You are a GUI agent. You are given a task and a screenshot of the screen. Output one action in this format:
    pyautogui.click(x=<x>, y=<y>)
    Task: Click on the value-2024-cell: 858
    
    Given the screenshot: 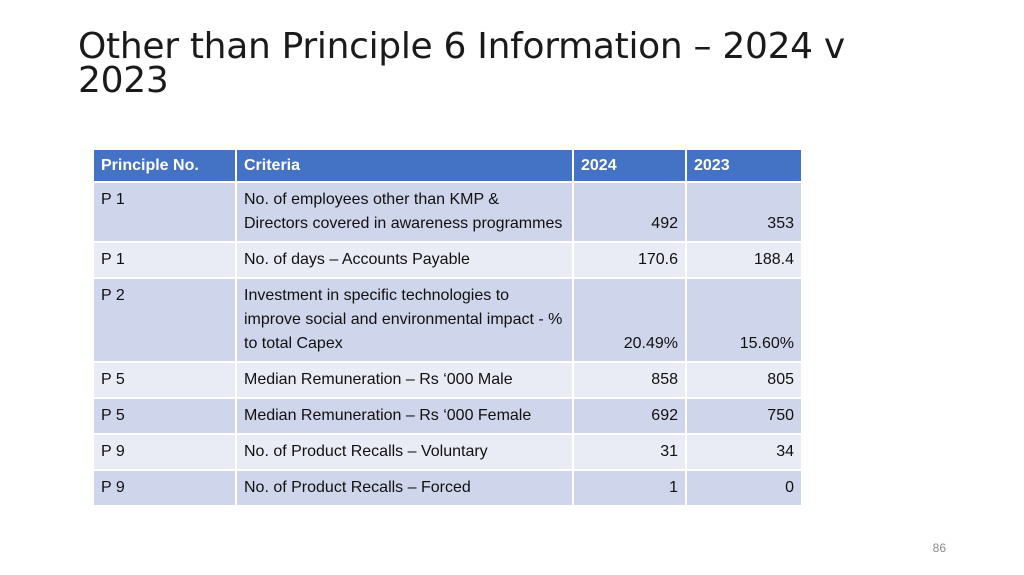 What is the action you would take?
    pyautogui.click(x=630, y=381)
    